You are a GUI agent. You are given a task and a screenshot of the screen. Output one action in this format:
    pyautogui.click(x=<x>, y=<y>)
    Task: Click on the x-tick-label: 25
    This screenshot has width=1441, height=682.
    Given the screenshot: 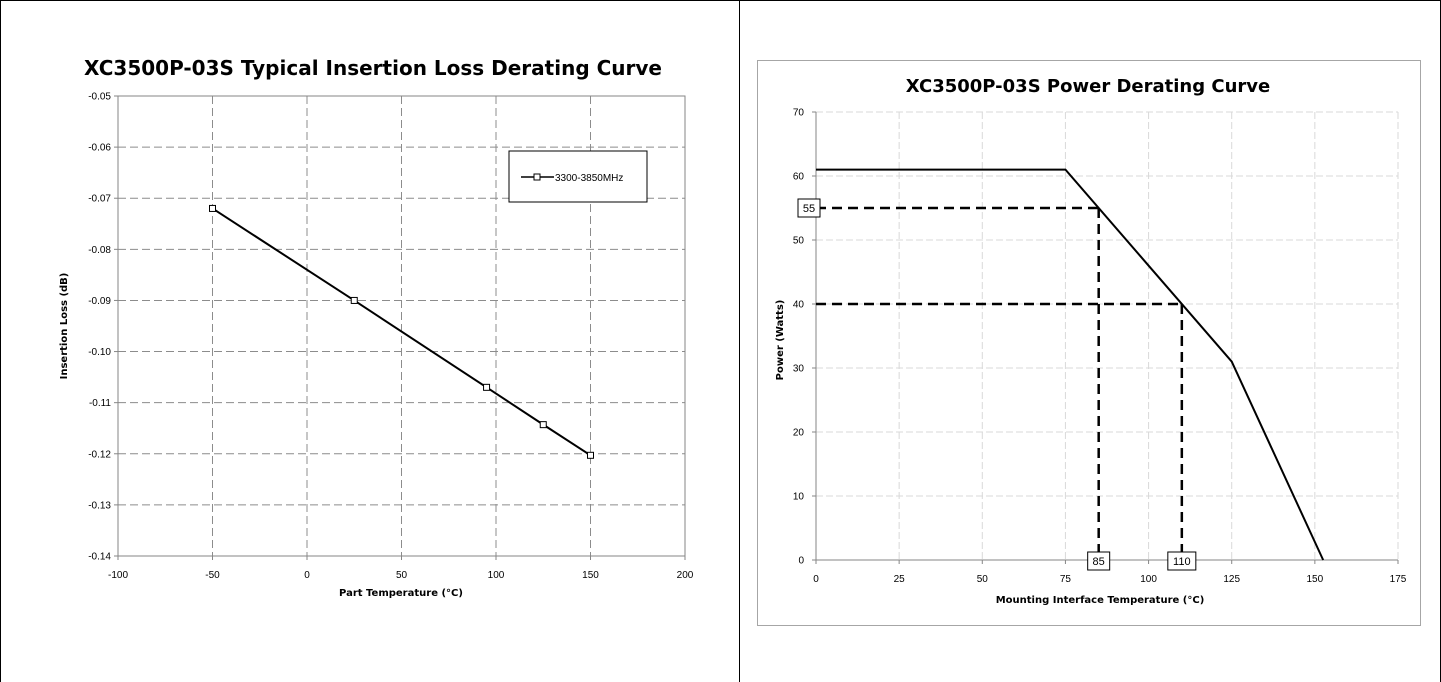 What is the action you would take?
    pyautogui.click(x=900, y=579)
    